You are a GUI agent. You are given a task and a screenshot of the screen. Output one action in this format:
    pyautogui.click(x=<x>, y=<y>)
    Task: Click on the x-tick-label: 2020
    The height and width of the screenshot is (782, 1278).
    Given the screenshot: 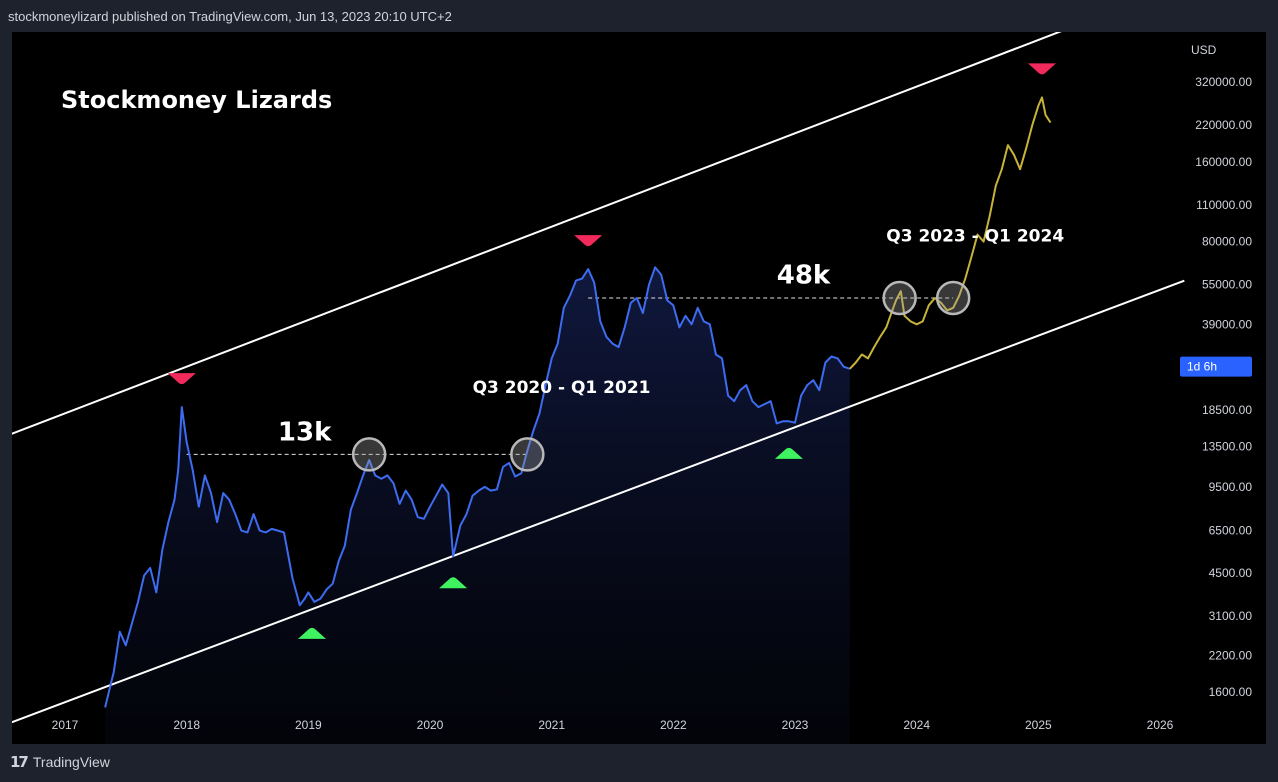 What is the action you would take?
    pyautogui.click(x=430, y=725)
    